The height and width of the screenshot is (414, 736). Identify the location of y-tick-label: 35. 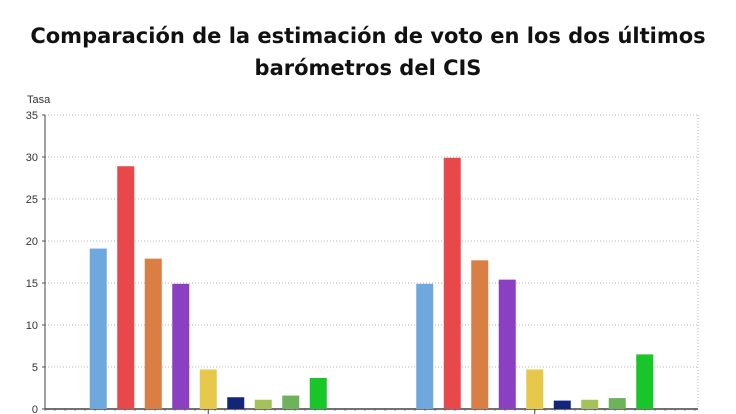
(32, 116).